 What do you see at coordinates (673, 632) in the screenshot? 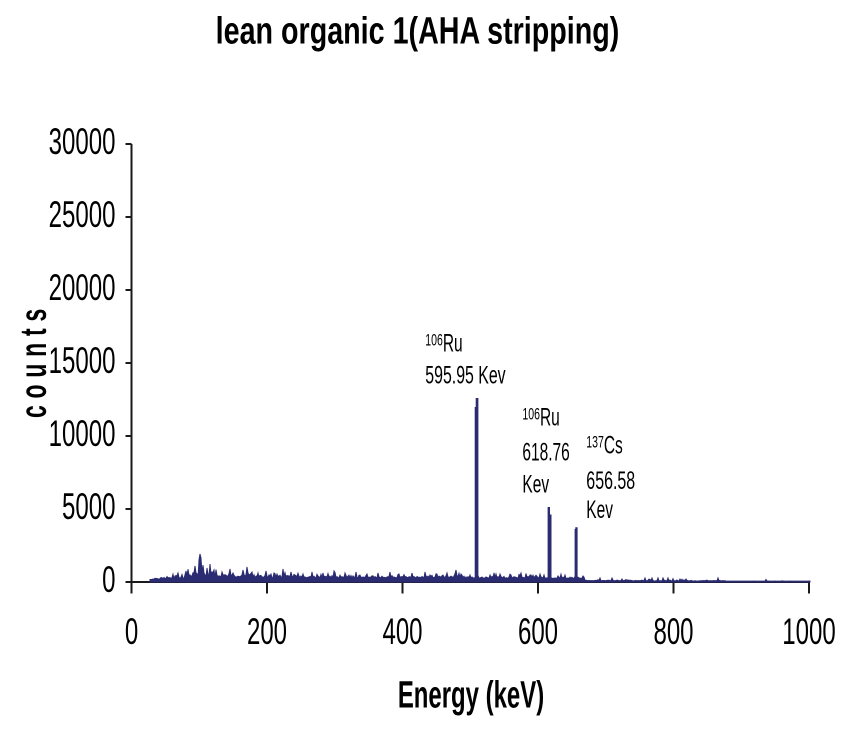
I see `svg-text: 800` at bounding box center [673, 632].